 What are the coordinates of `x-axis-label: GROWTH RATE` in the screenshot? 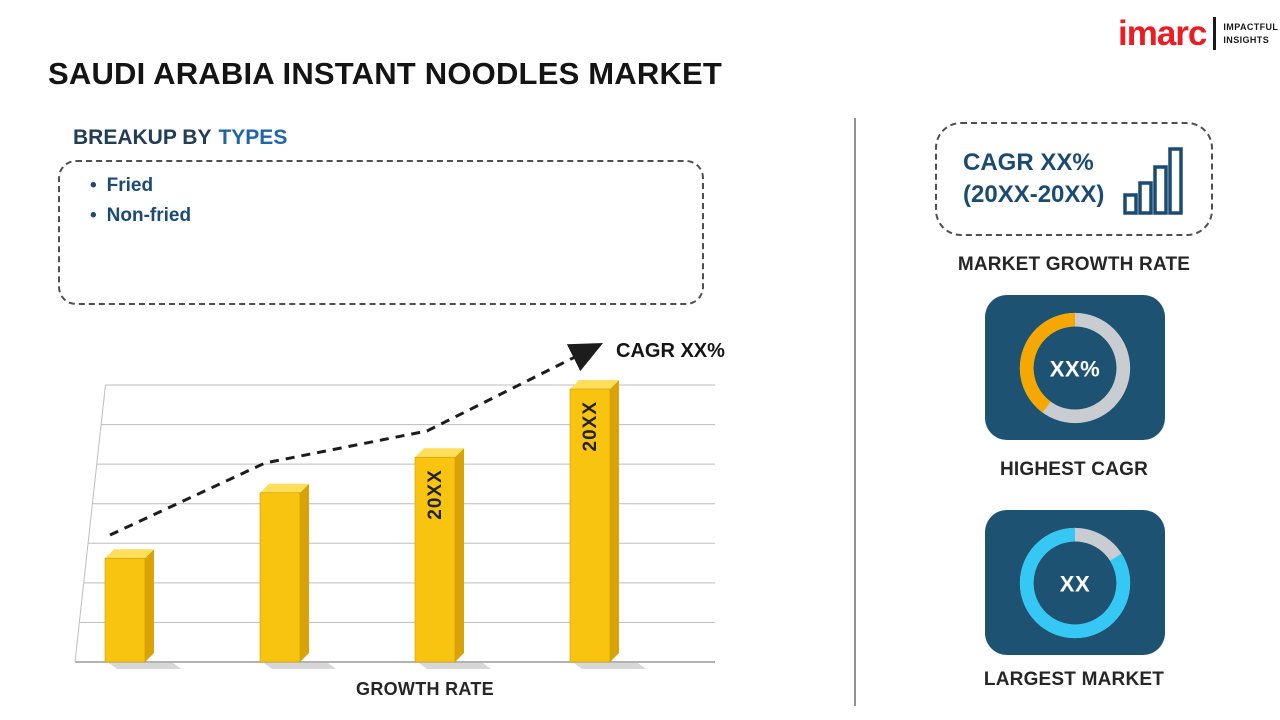 It's located at (425, 689).